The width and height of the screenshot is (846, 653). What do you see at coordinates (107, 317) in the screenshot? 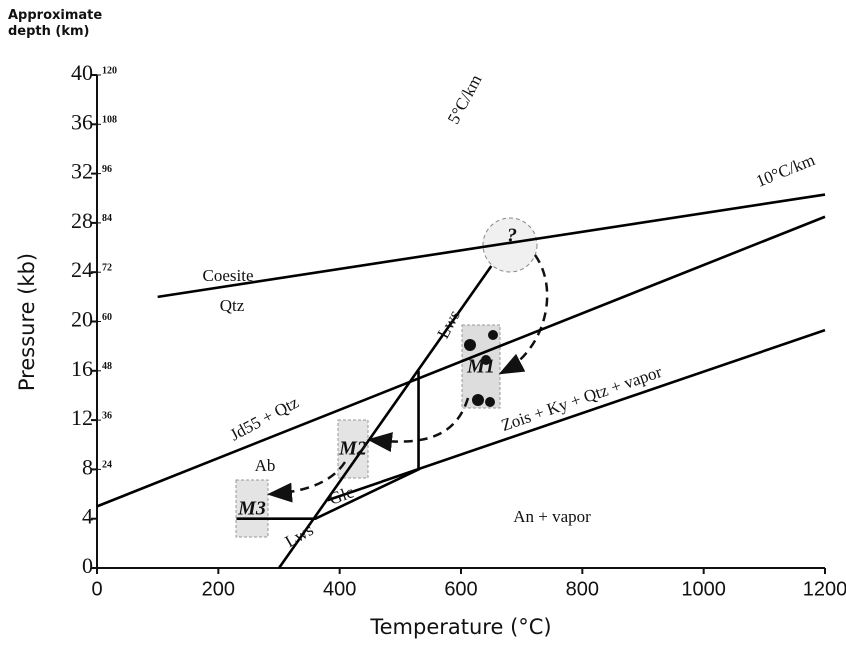
I see `y2-tick-label: 60` at bounding box center [107, 317].